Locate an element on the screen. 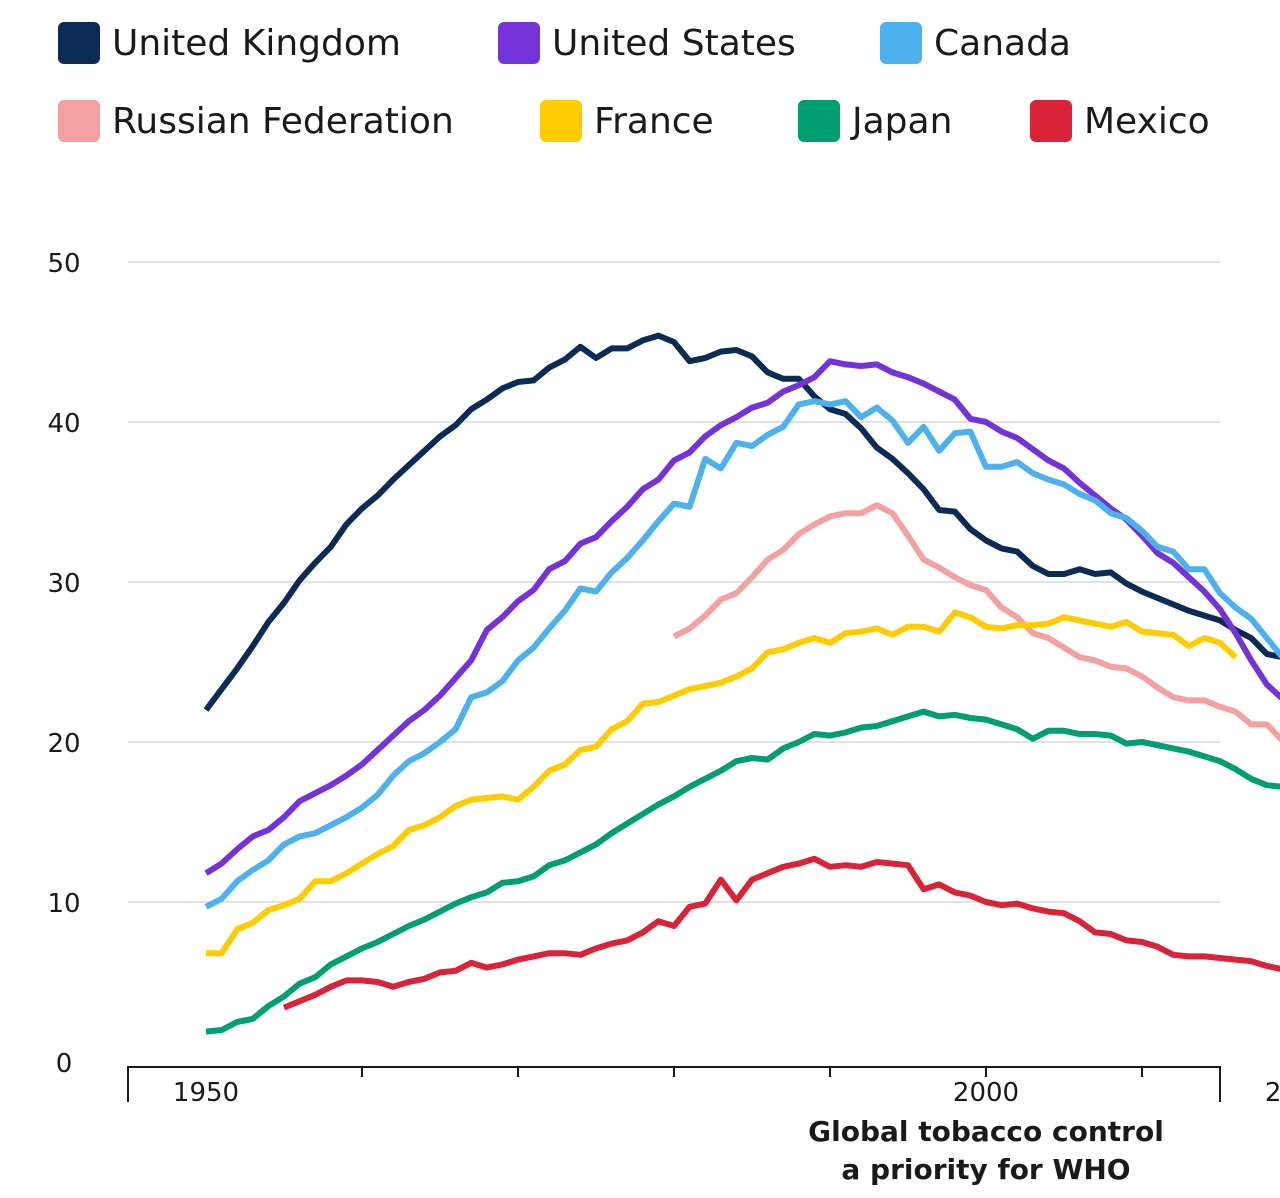 This screenshot has height=1198, width=1280. legend-item: Mexico is located at coordinates (1120, 121).